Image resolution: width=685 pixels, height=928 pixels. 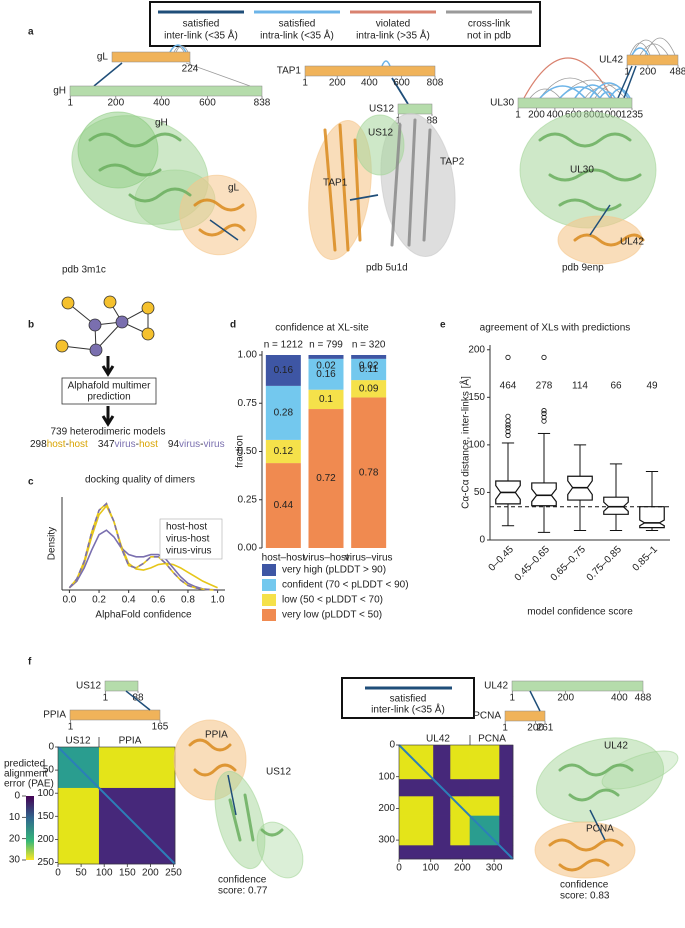 I want to click on y-tick-label: 0, so click(x=482, y=540).